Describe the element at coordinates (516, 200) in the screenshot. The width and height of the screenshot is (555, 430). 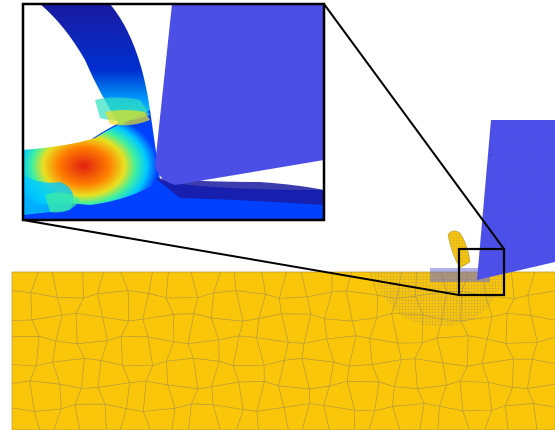
I see `cutting-tool` at that location.